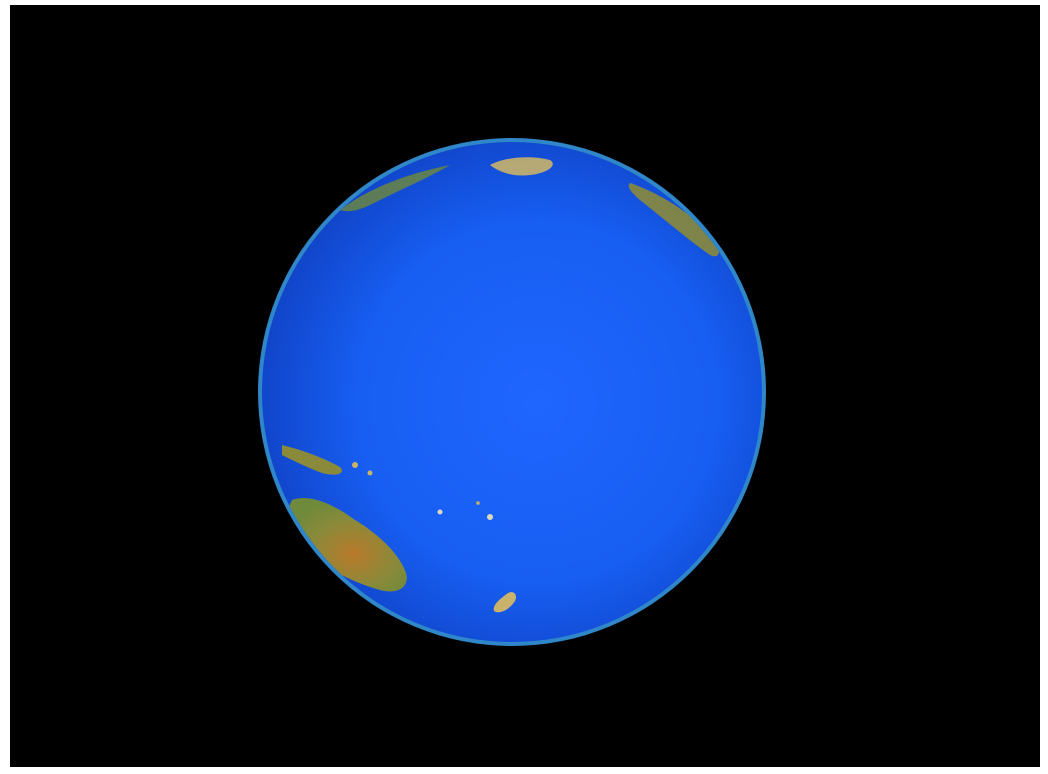 This screenshot has width=1048, height=774. Describe the element at coordinates (347, 544) in the screenshot. I see `landmass-australia` at that location.